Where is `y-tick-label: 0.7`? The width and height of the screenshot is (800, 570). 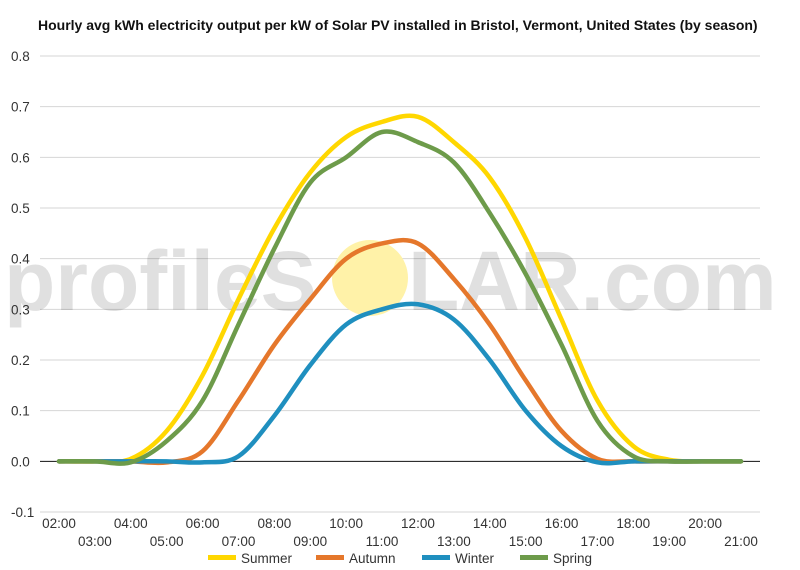
y-tick-label: 0.7 is located at coordinates (20, 107).